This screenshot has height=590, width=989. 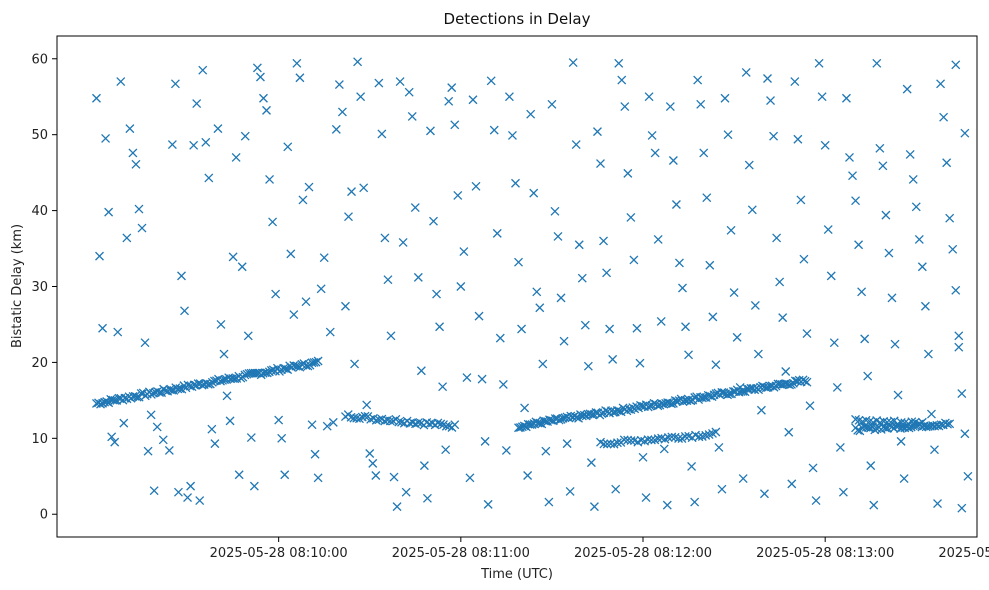 I want to click on y-tick-label: 20, so click(x=39, y=363).